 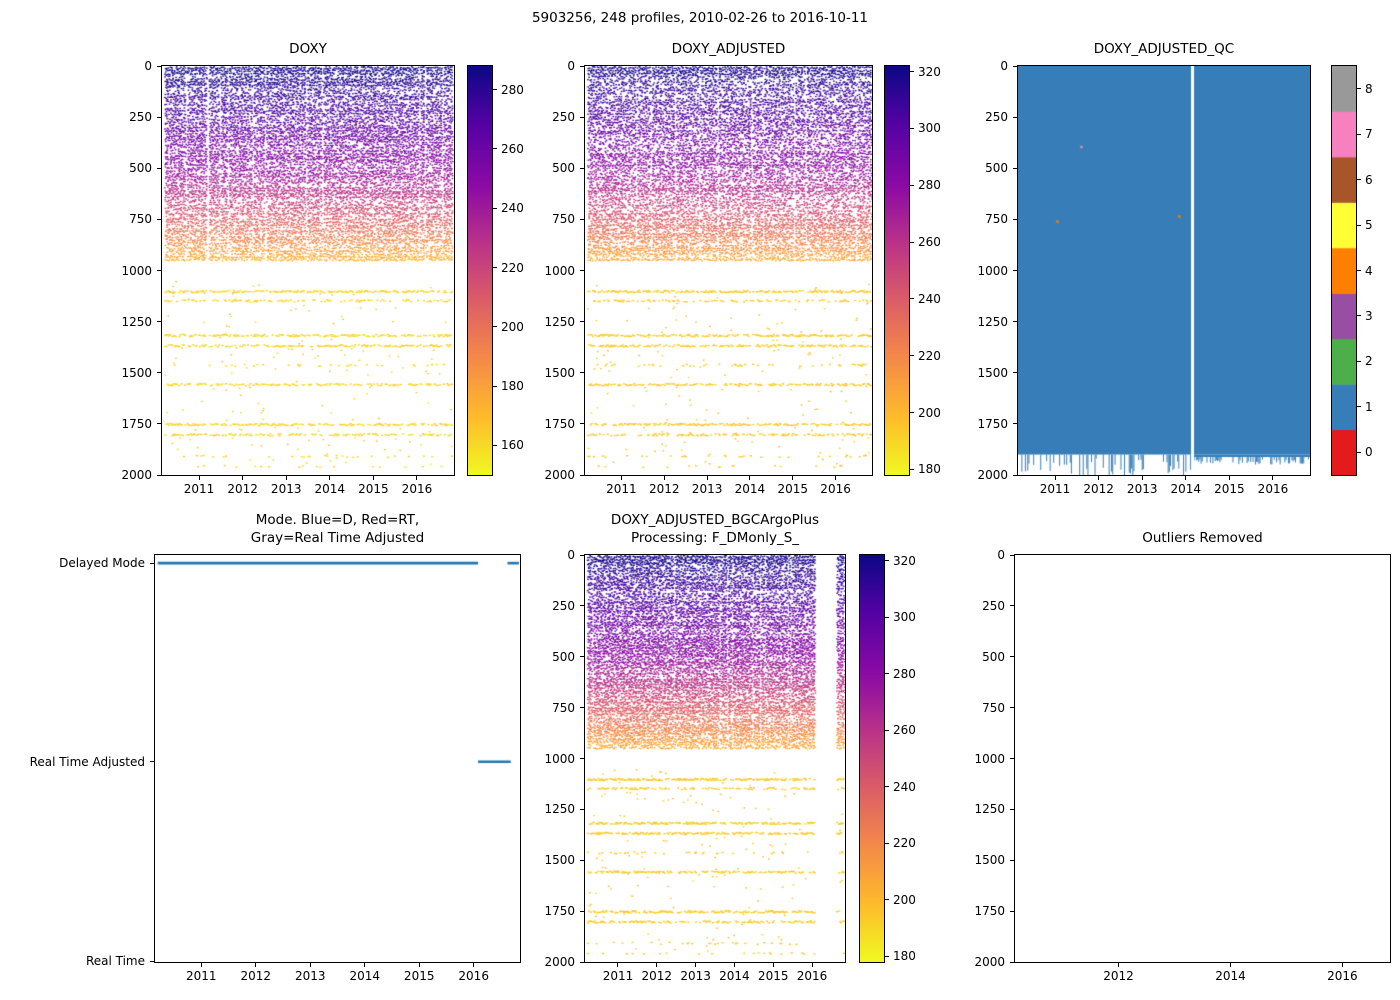 What do you see at coordinates (929, 469) in the screenshot?
I see `colorbar-tick-label: 180` at bounding box center [929, 469].